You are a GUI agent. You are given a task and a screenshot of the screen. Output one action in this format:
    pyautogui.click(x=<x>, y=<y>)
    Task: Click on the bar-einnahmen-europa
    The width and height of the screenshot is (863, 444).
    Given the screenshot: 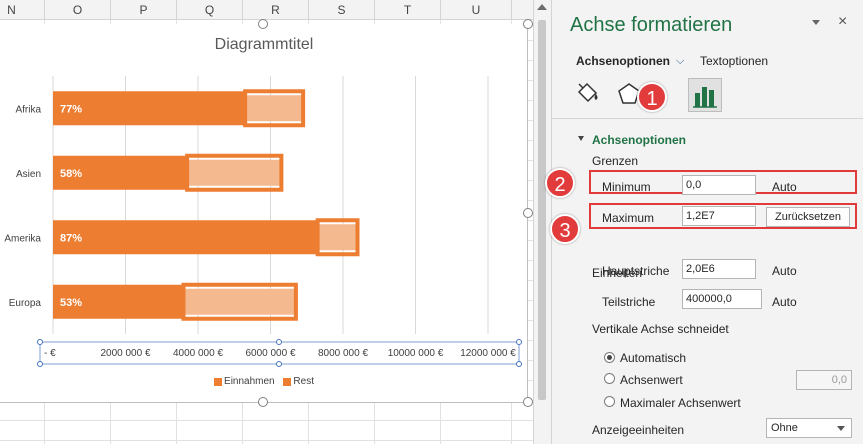 What is the action you would take?
    pyautogui.click(x=118, y=301)
    